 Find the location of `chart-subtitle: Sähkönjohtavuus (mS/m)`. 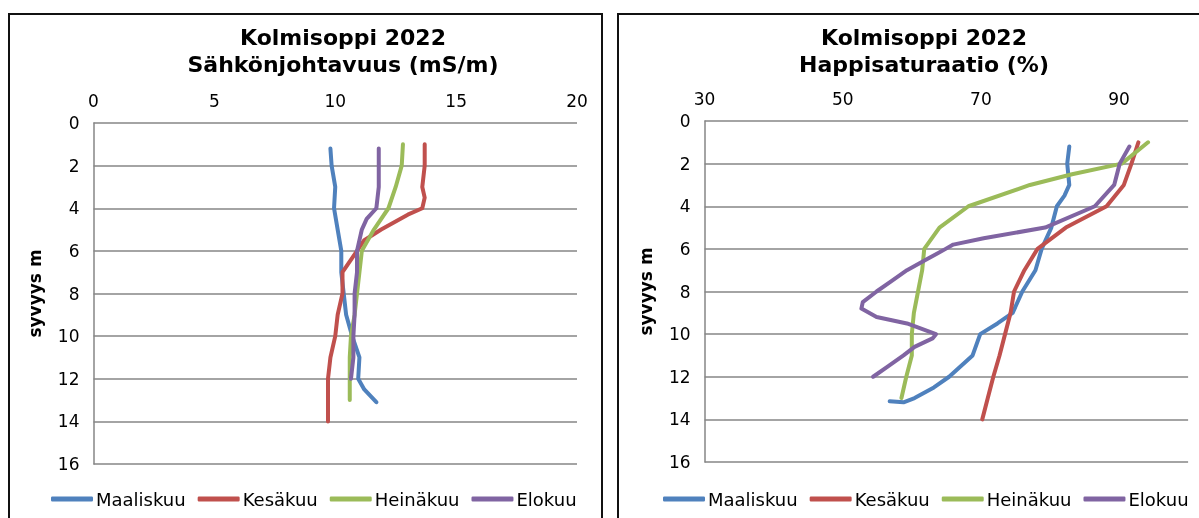

chart-subtitle: Sähkönjohtavuus (mS/m) is located at coordinates (343, 64).